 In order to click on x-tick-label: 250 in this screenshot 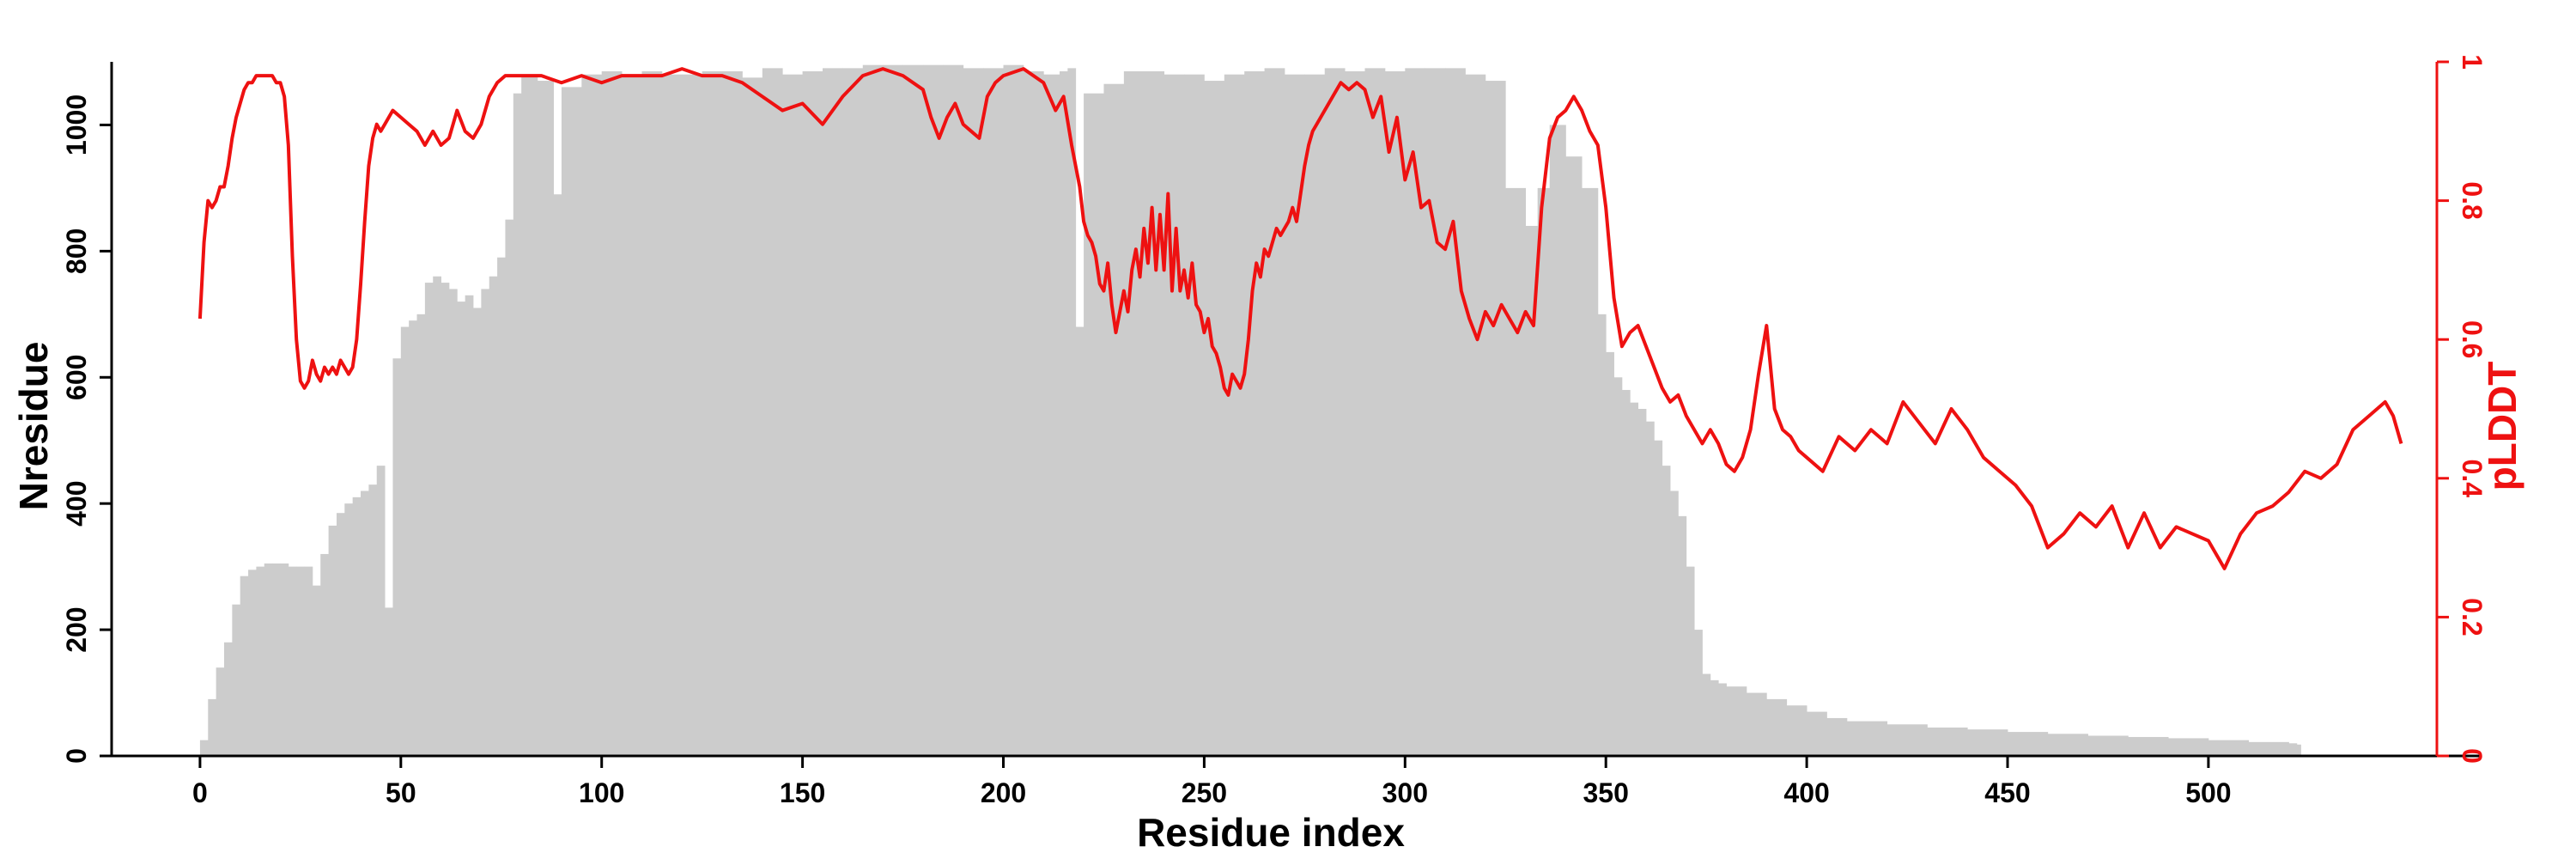, I will do `click(1204, 793)`.